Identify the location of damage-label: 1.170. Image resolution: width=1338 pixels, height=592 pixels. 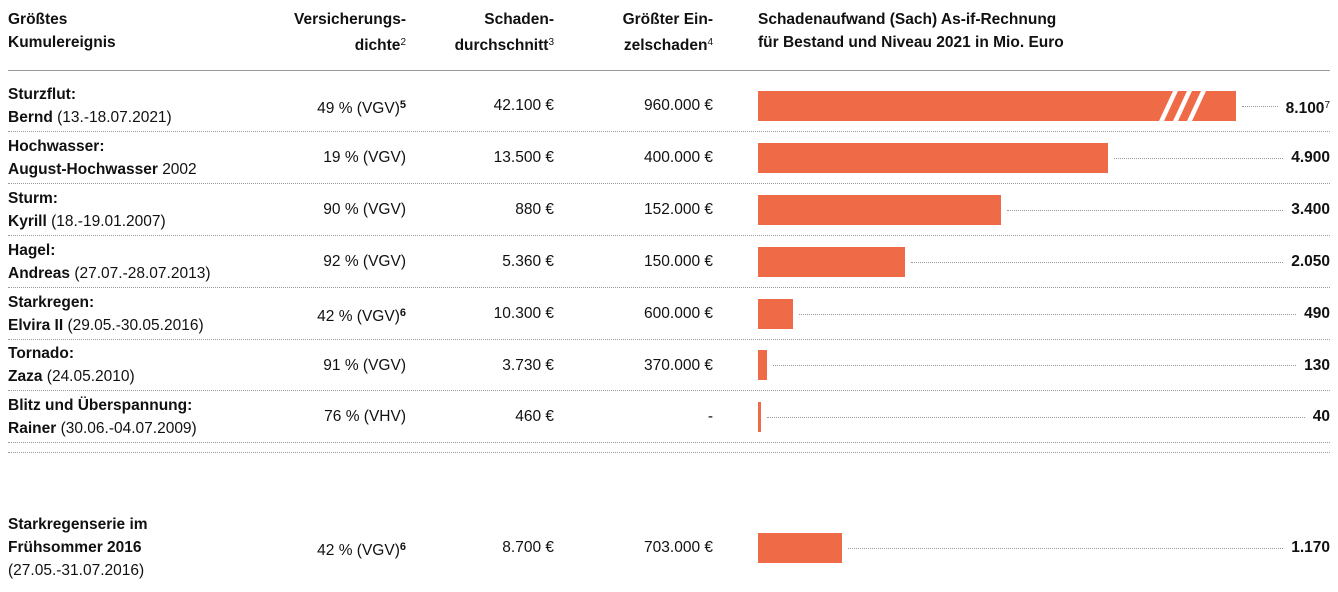
(1310, 547).